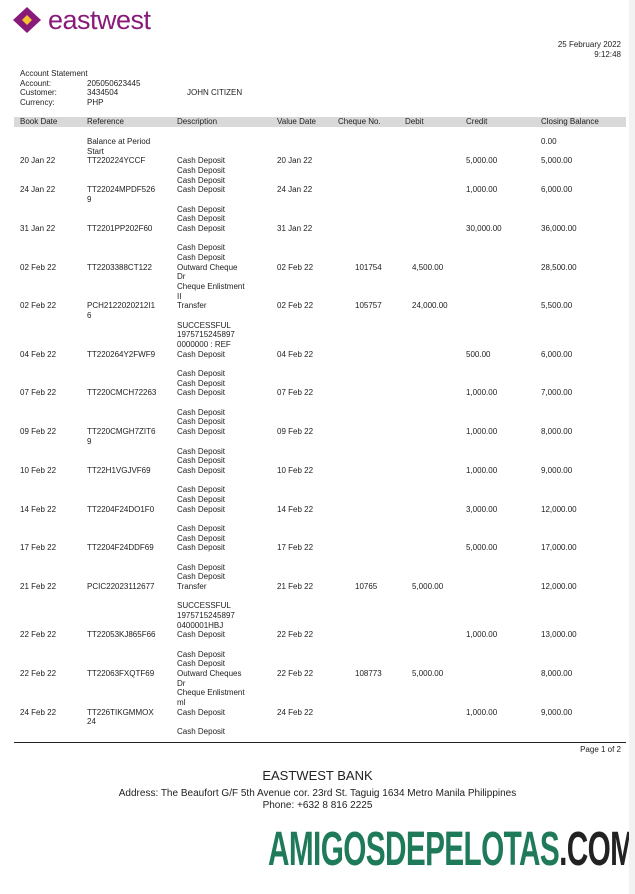 This screenshot has height=894, width=635. Describe the element at coordinates (38, 470) in the screenshot. I see `book-date: 10 Feb 22` at that location.